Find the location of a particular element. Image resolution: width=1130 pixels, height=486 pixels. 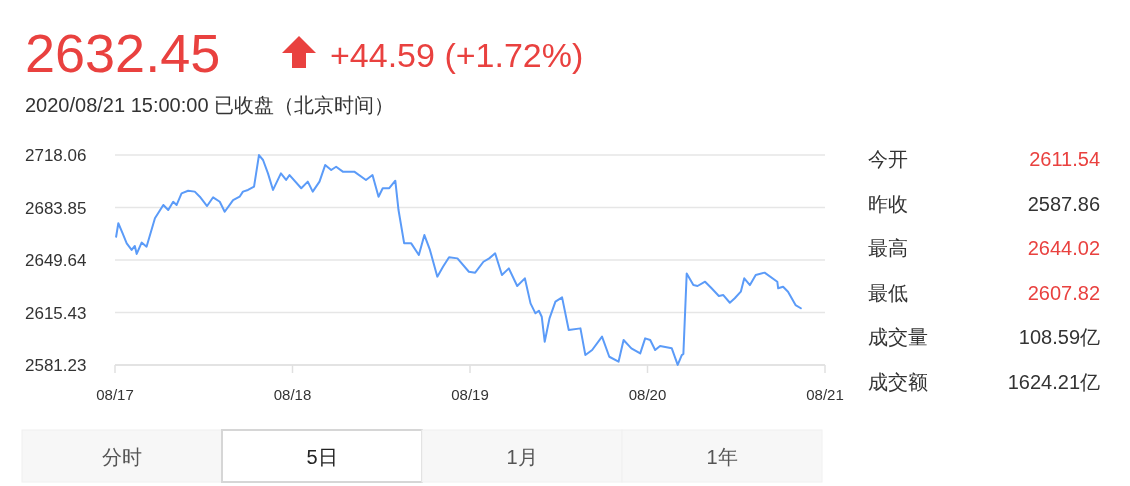

y-tick-label: 2683.85 is located at coordinates (56, 208).